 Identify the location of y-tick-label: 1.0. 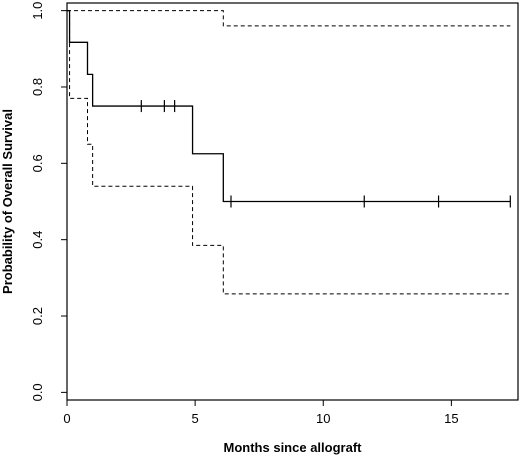
(37, 11).